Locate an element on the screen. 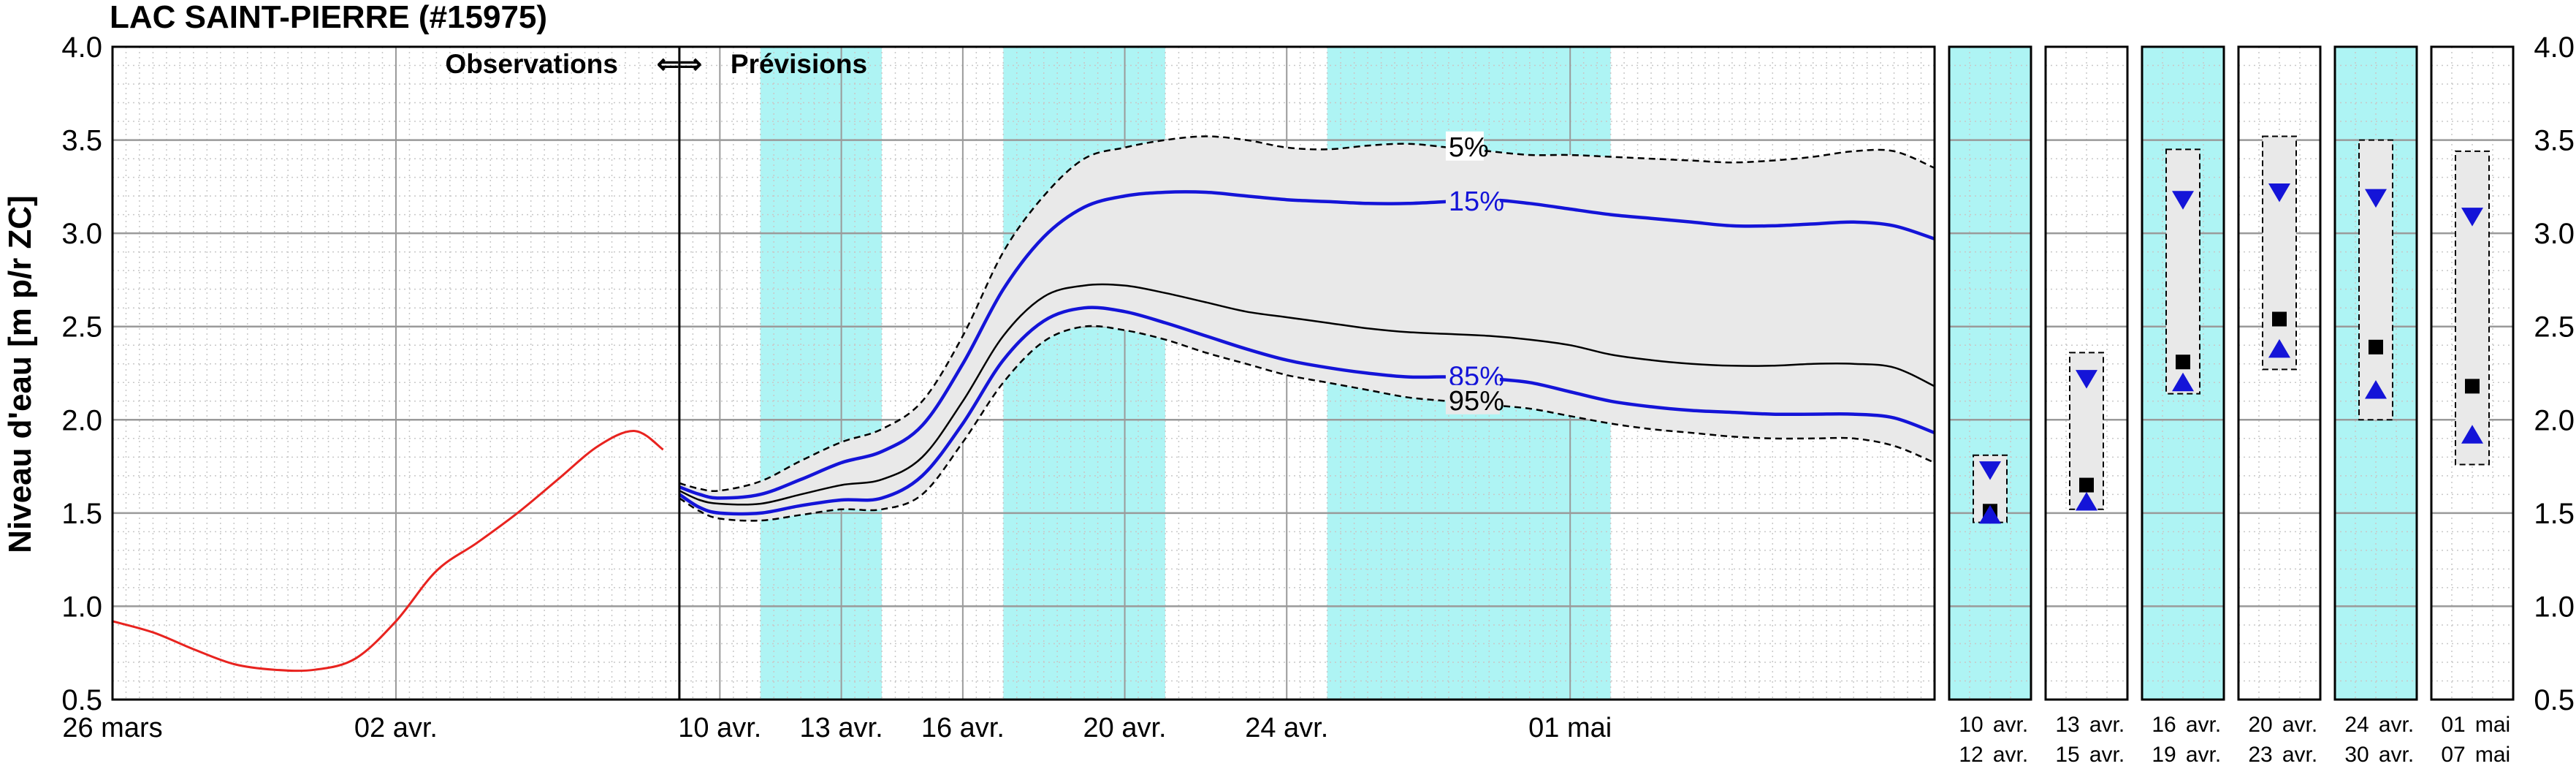  y-tick-label: 2.0 is located at coordinates (82, 420).